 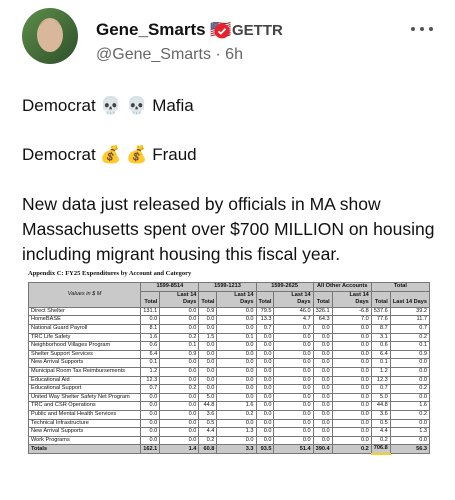 What do you see at coordinates (84, 406) in the screenshot?
I see `cell: TRC and CSR Operations` at bounding box center [84, 406].